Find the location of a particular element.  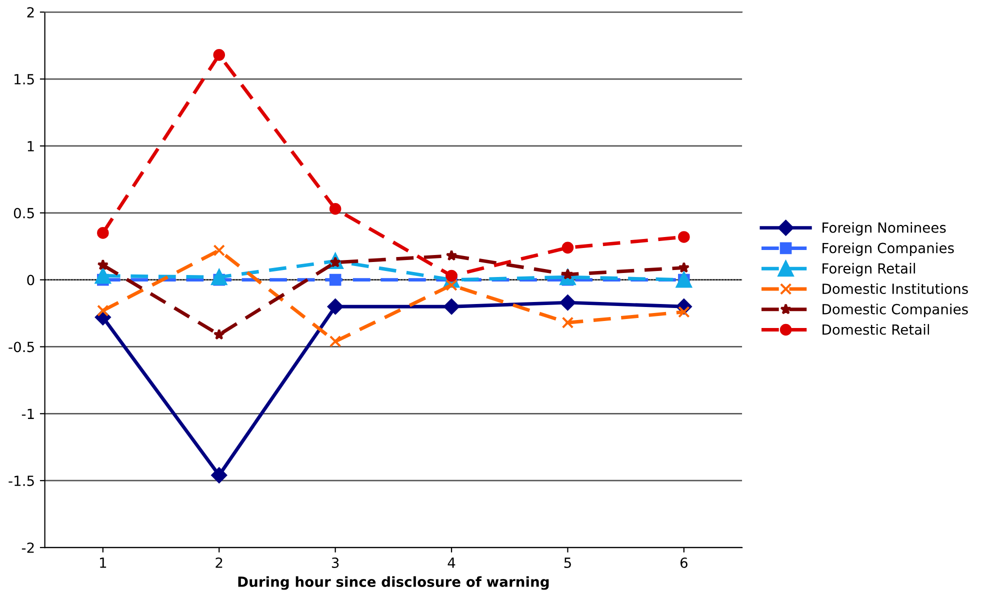

x-tick-label: 6 is located at coordinates (684, 562).